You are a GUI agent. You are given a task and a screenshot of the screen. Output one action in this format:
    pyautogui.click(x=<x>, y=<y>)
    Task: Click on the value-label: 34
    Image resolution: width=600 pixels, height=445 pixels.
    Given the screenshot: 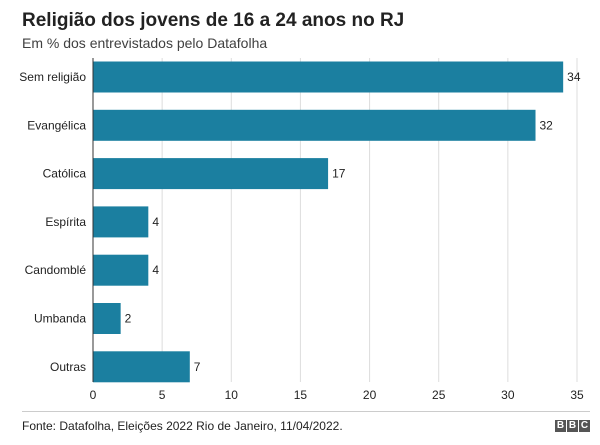 What is the action you would take?
    pyautogui.click(x=574, y=77)
    